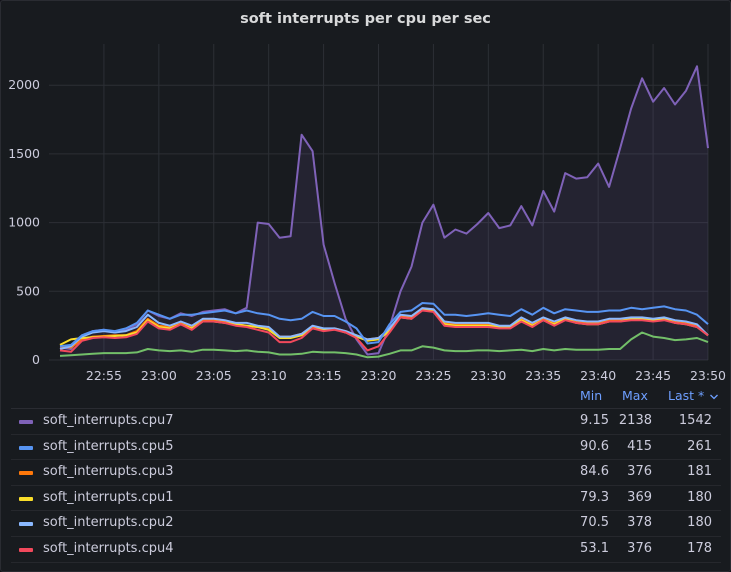  Describe the element at coordinates (108, 523) in the screenshot. I see `series-name: soft_interrupts.cpu2` at that location.